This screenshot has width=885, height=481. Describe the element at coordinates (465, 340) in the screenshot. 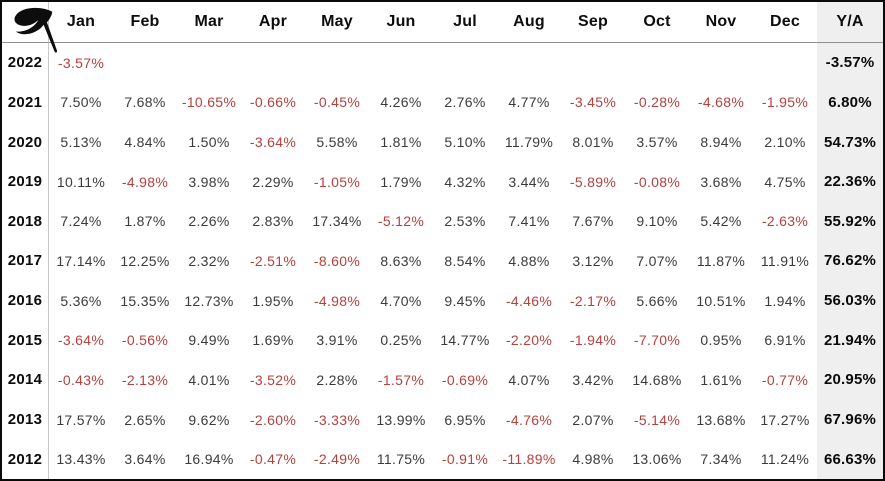

I see `value-cell-2015-jul: 14.77%` at that location.